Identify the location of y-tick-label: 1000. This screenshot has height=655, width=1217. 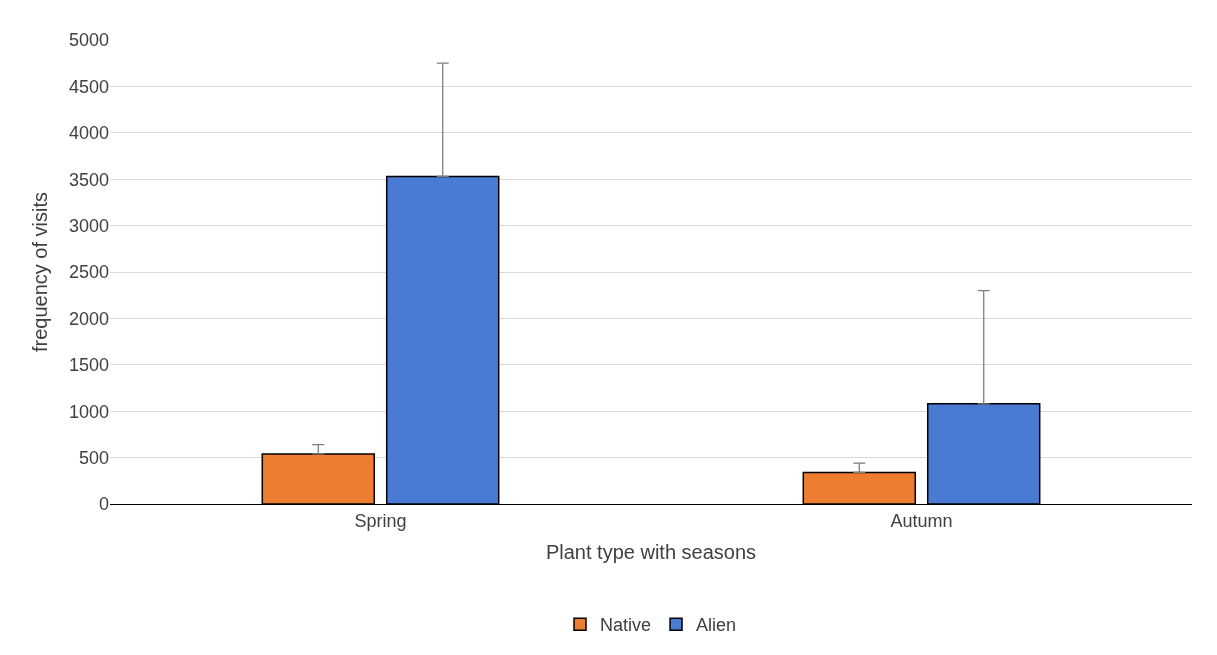
(88, 411).